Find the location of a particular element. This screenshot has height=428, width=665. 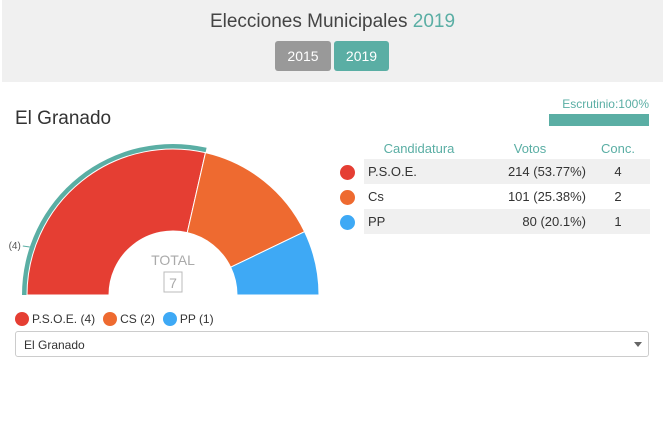

chart-data-label-leader is located at coordinates (26, 246).